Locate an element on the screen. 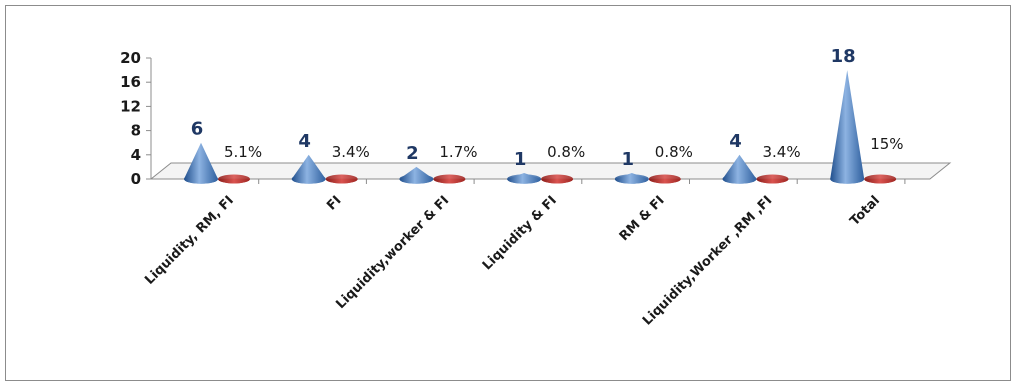  x-category-label: Liquidity & FI is located at coordinates (520, 233).